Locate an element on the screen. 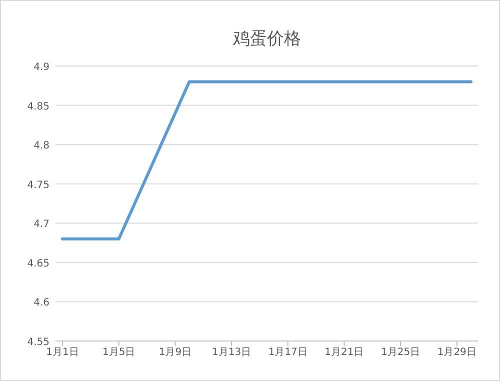 The height and width of the screenshot is (381, 500). y-tick-label: 4.65 is located at coordinates (38, 264).